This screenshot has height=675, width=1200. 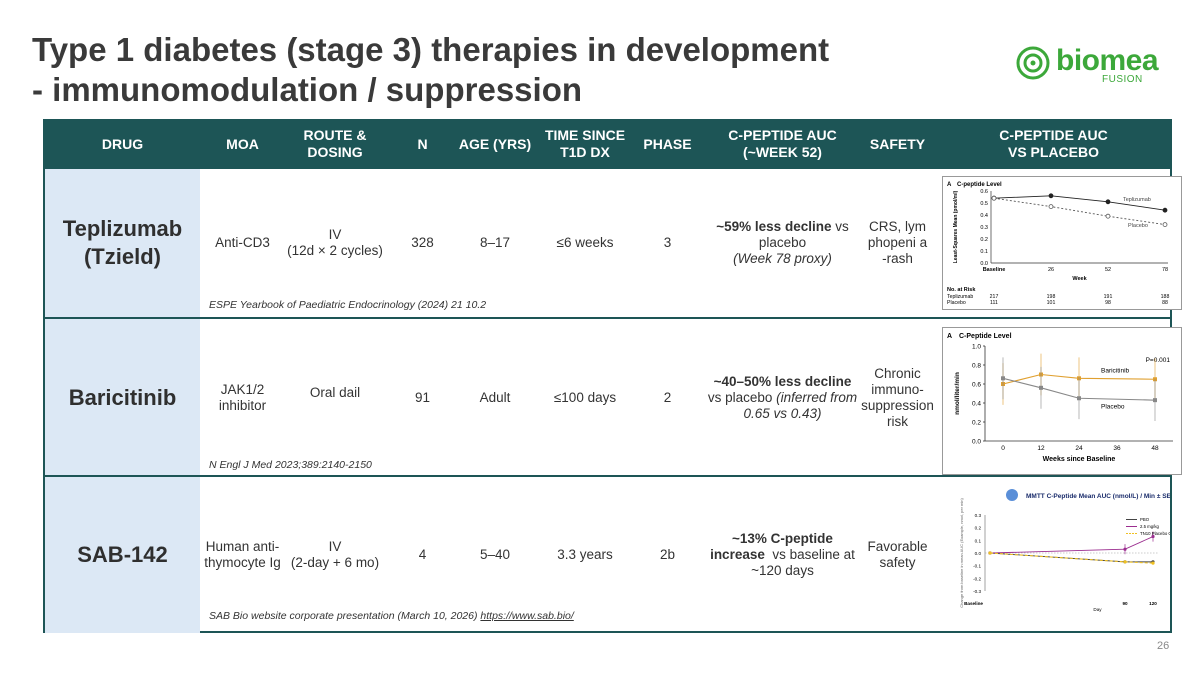 I want to click on series-line-teplizumab, so click(x=1079, y=203).